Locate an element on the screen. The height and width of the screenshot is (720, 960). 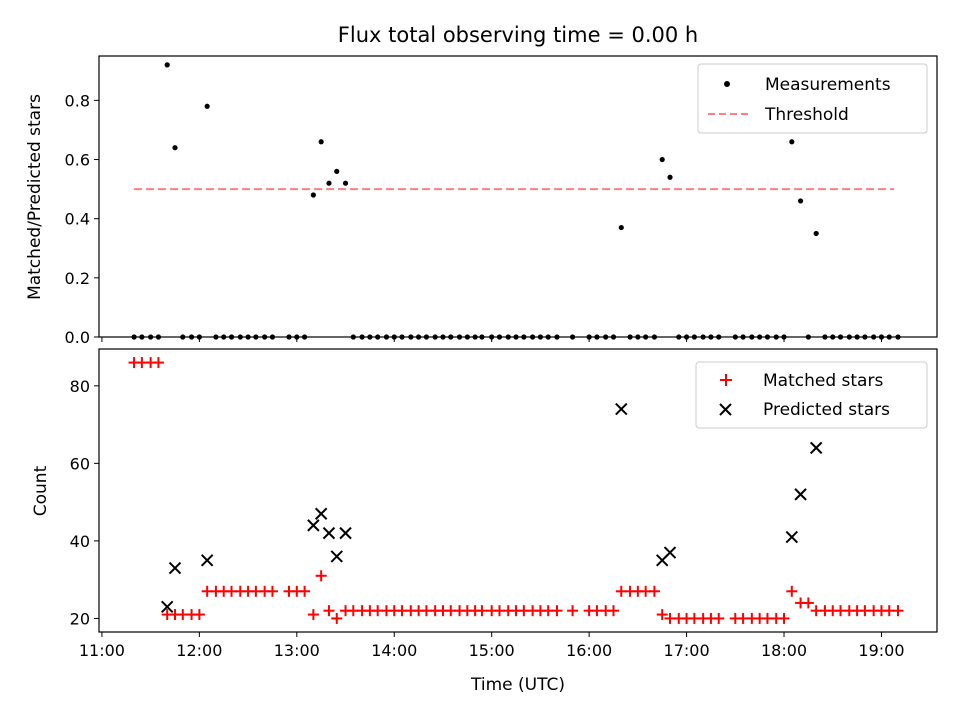
x-axis-label: Time (UTC) is located at coordinates (517, 685).